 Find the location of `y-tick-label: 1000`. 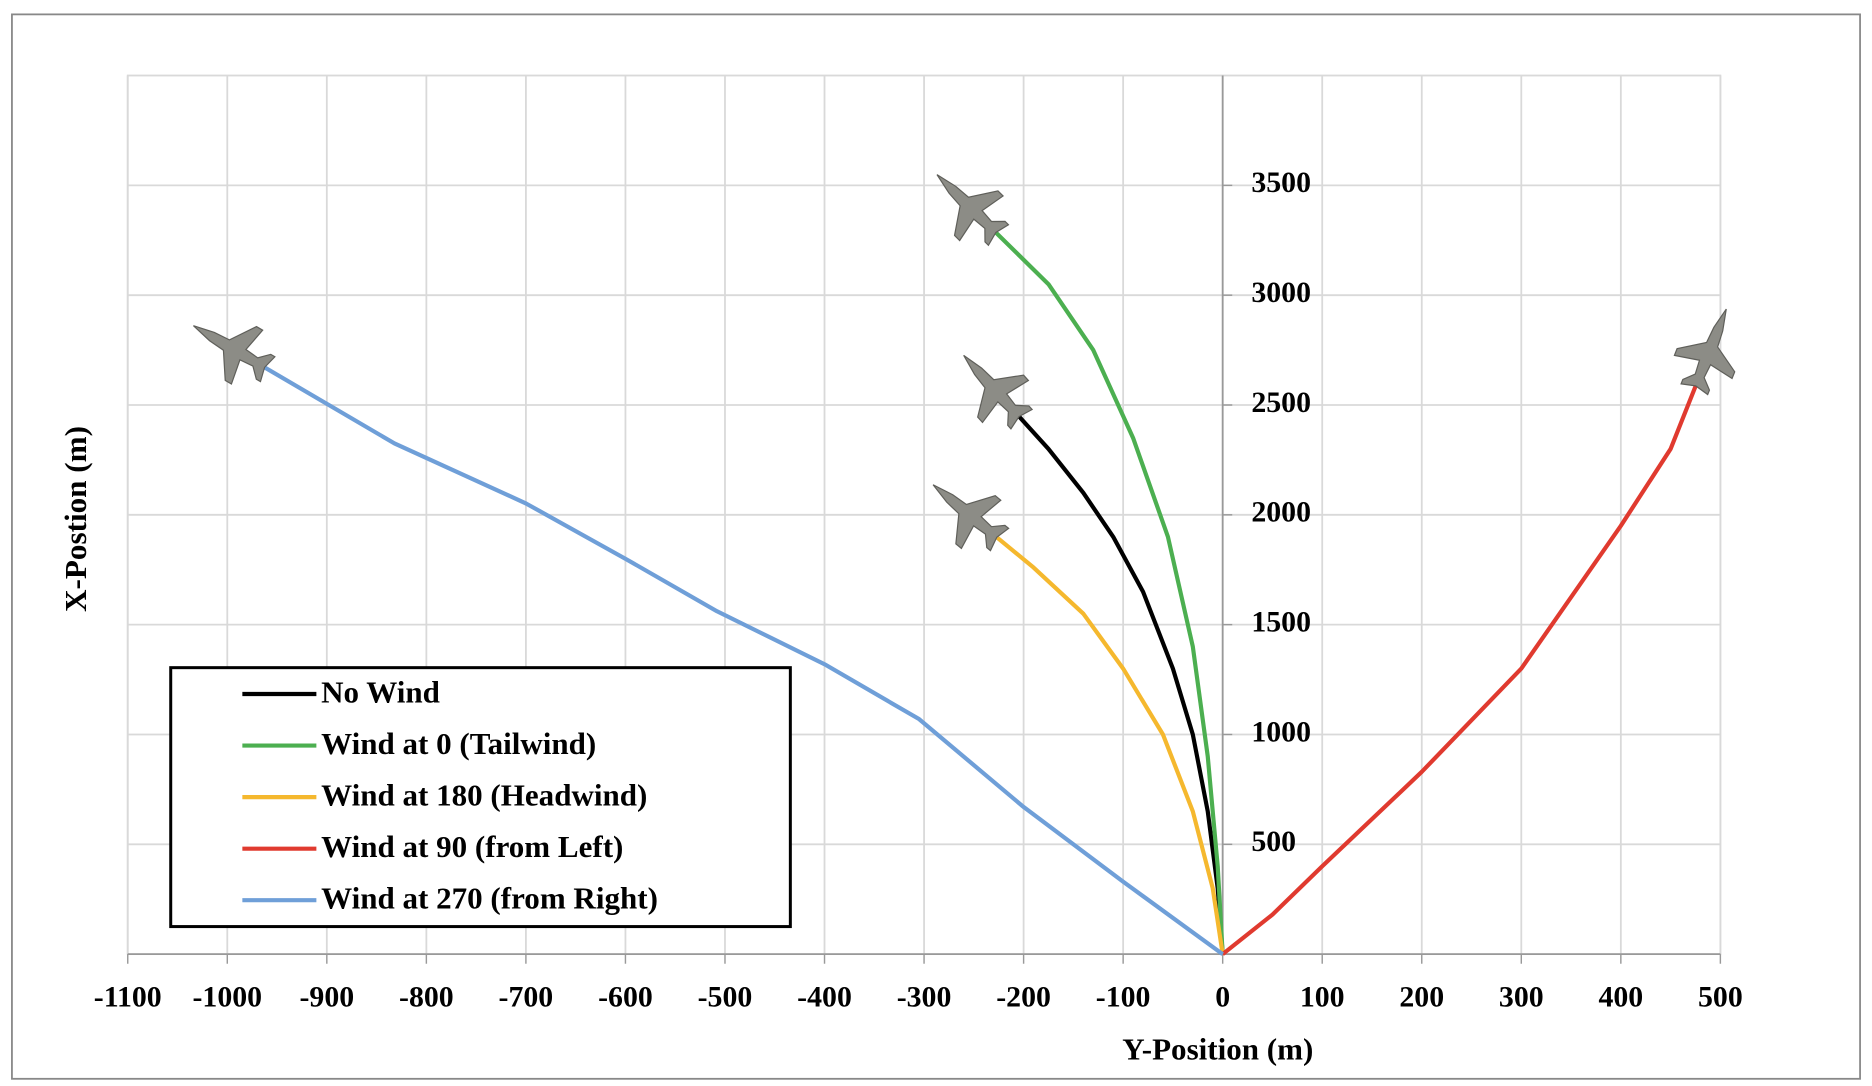

y-tick-label: 1000 is located at coordinates (1281, 731).